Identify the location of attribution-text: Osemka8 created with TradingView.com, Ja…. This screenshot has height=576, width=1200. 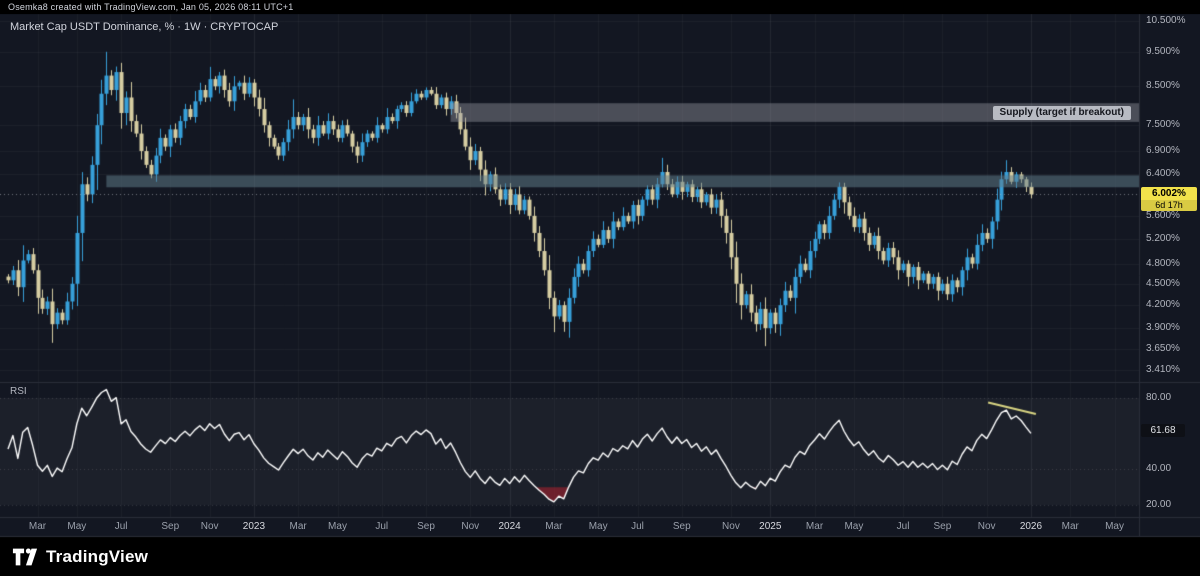
(151, 7).